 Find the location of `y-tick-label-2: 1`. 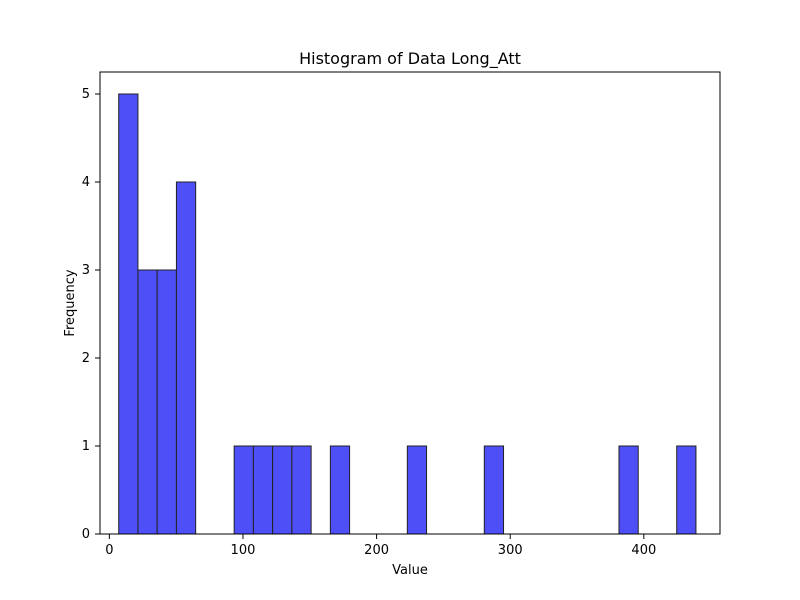

y-tick-label-2: 1 is located at coordinates (86, 446).